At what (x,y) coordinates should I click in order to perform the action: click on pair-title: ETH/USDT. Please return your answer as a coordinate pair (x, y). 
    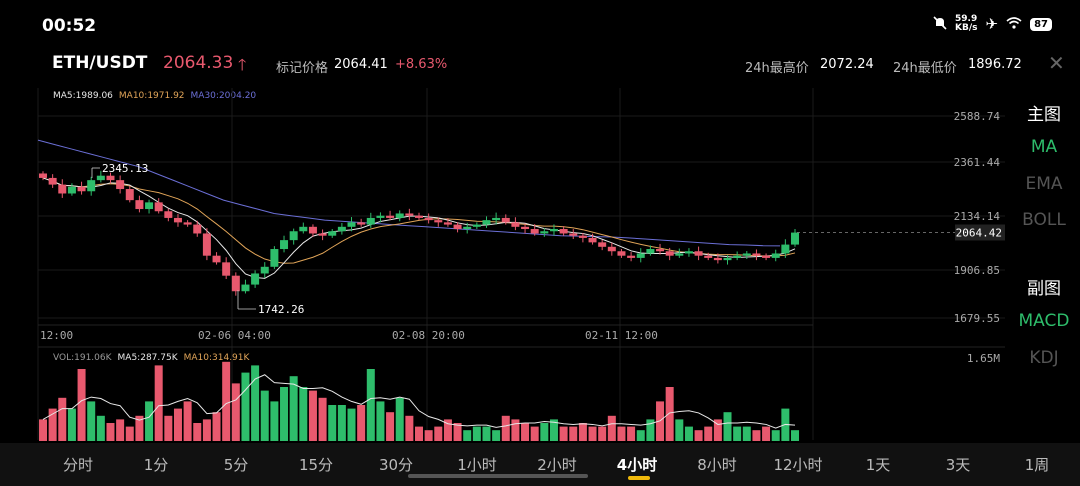
    Looking at the image, I should click on (100, 63).